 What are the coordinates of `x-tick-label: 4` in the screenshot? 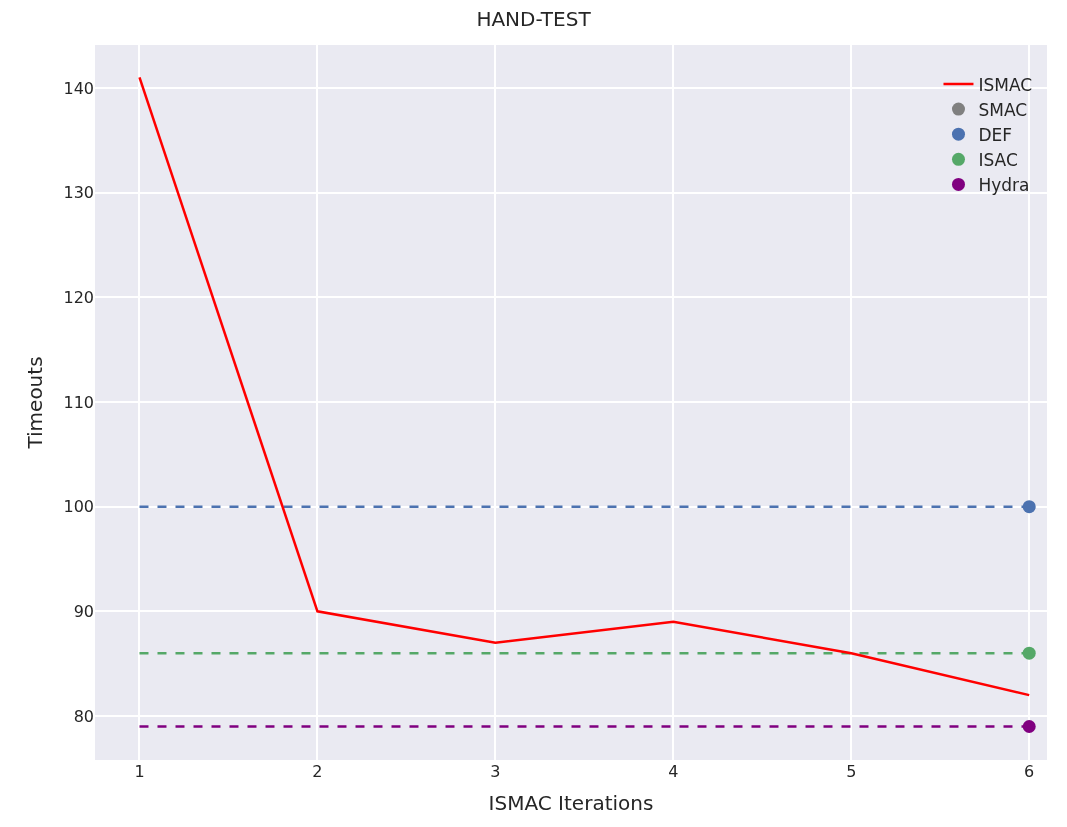 It's located at (673, 771).